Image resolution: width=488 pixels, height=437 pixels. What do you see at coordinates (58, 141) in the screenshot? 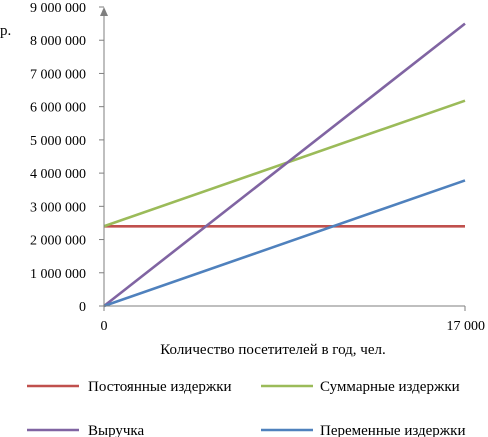
I see `y-tick-label: 5 000 000` at bounding box center [58, 141].